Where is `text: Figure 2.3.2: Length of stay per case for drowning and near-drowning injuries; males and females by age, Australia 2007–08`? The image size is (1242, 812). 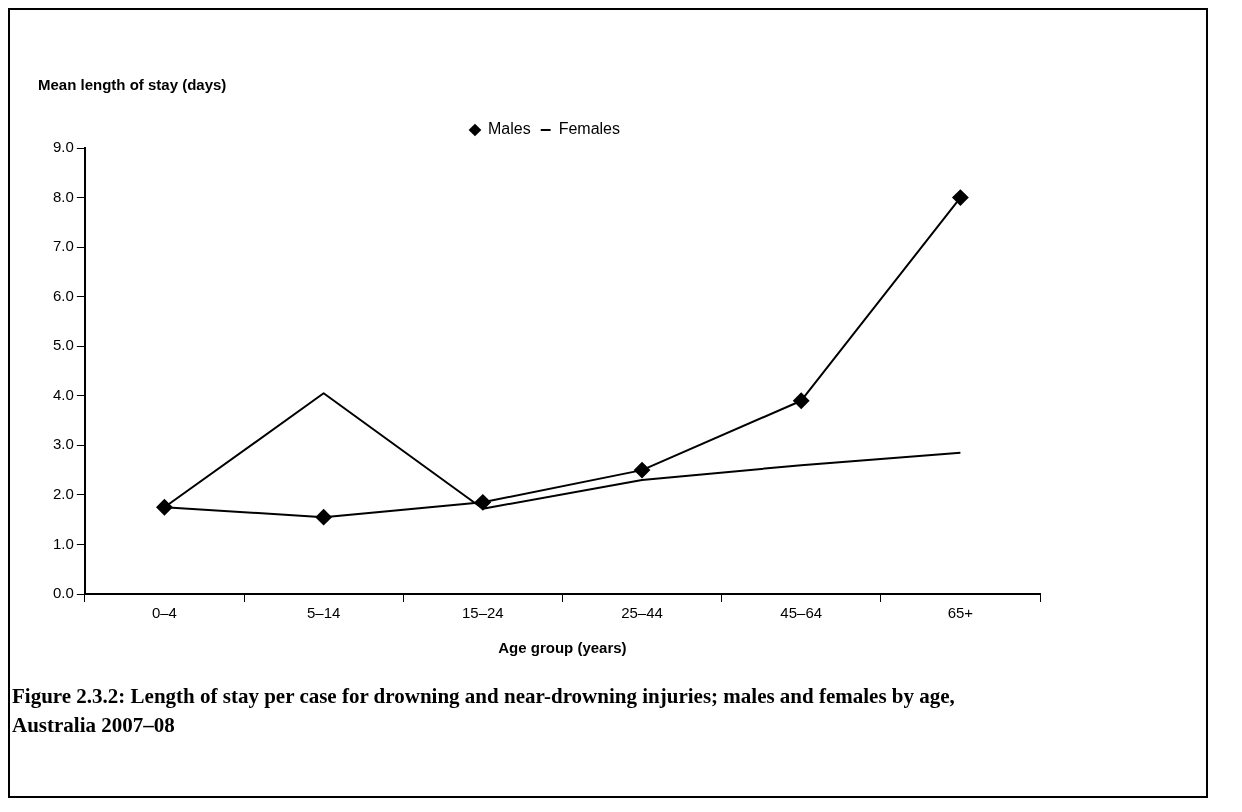
text: Figure 2.3.2: Length of stay per case for drowning and near-drowning injuries; males and females by age, Australia 2007–08 is located at coordinates (483, 711).